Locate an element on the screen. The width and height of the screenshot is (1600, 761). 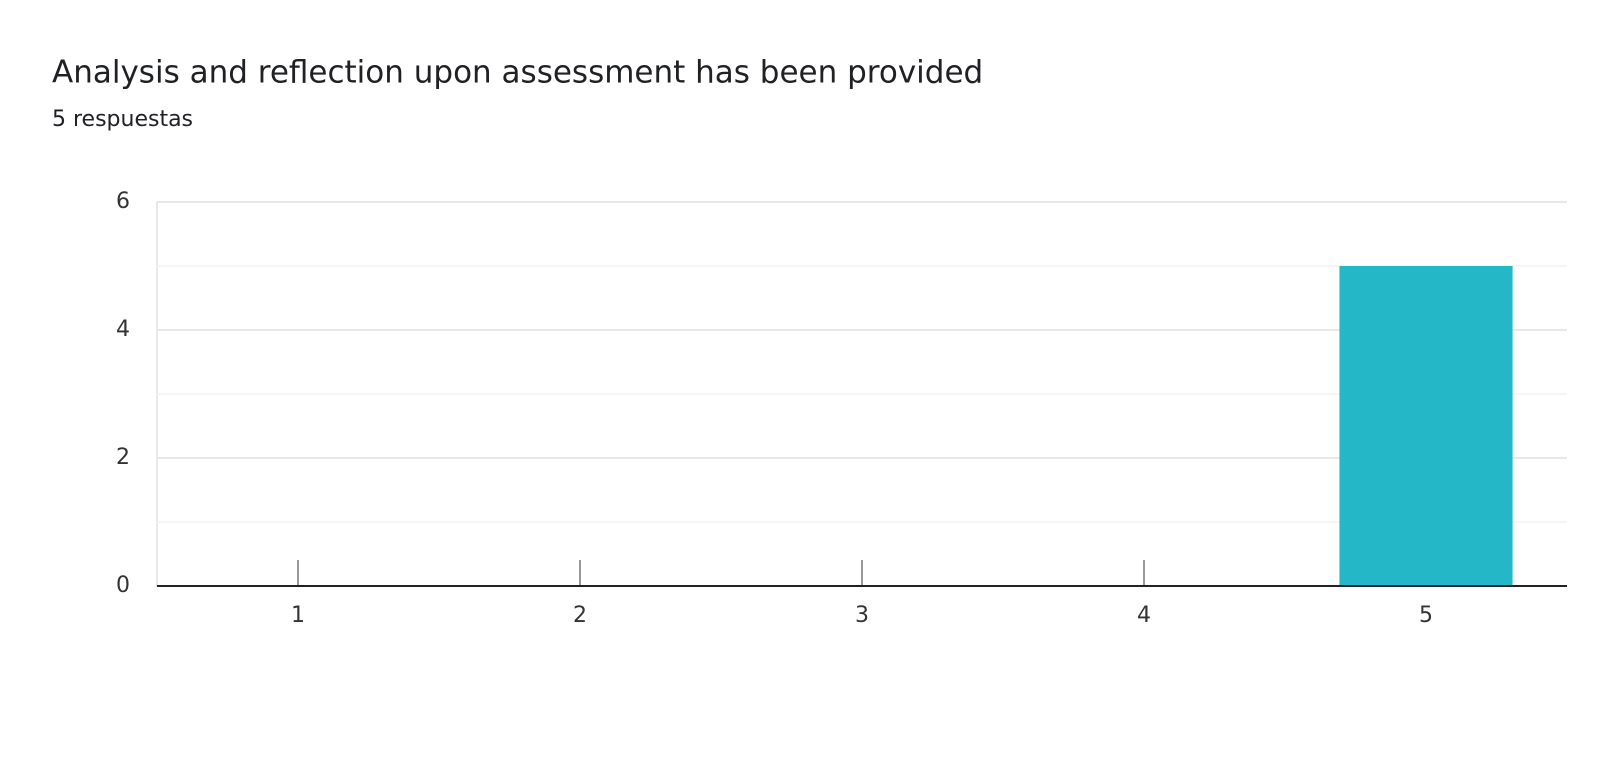
x-tick-label: 4 is located at coordinates (1144, 615).